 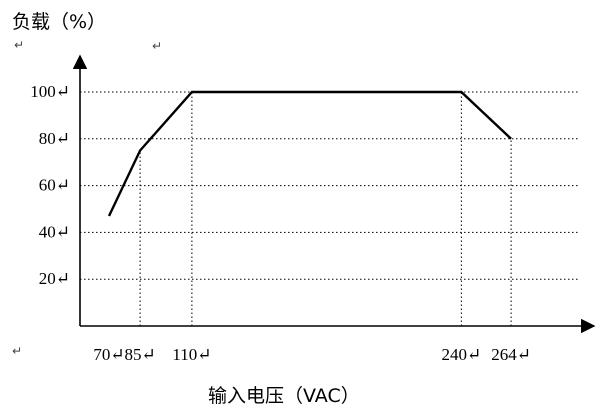 What do you see at coordinates (139, 354) in the screenshot?
I see `x-tick-label: 85↵` at bounding box center [139, 354].